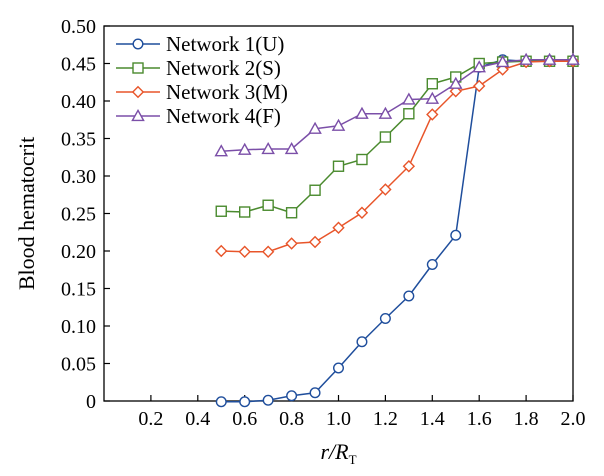 The width and height of the screenshot is (604, 476). Describe the element at coordinates (223, 68) in the screenshot. I see `legend-label: Network 2(S)` at that location.